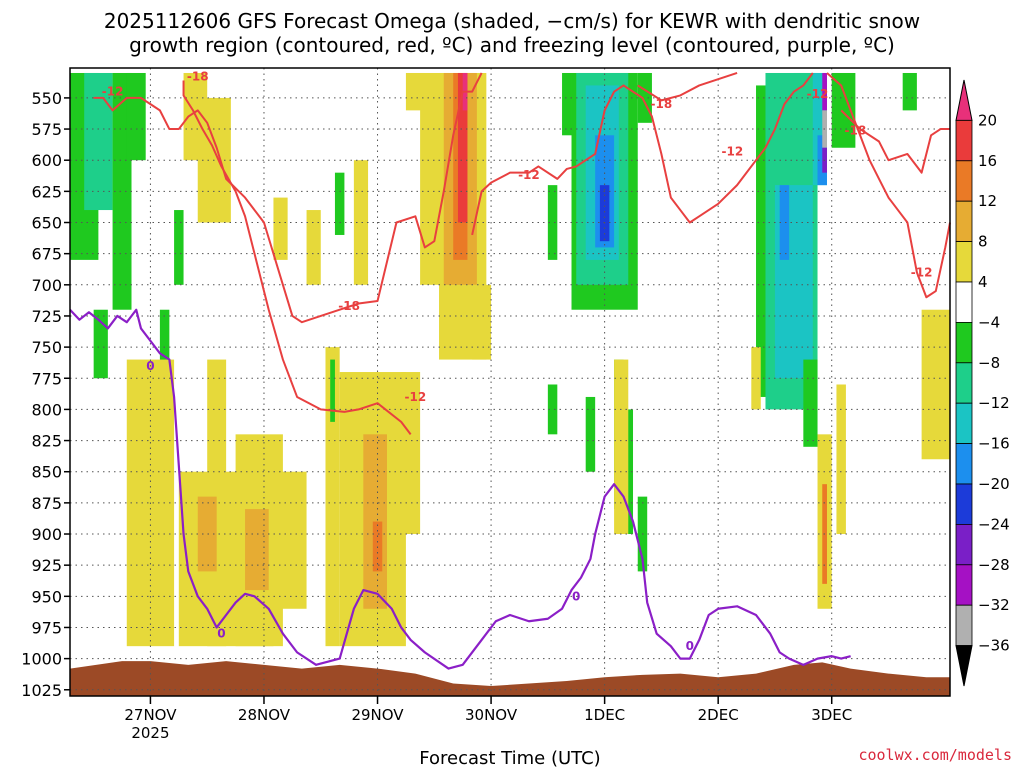 Image resolution: width=1024 pixels, height=768 pixels. Describe the element at coordinates (46, 316) in the screenshot. I see `y-tick-label-725: 725` at that location.